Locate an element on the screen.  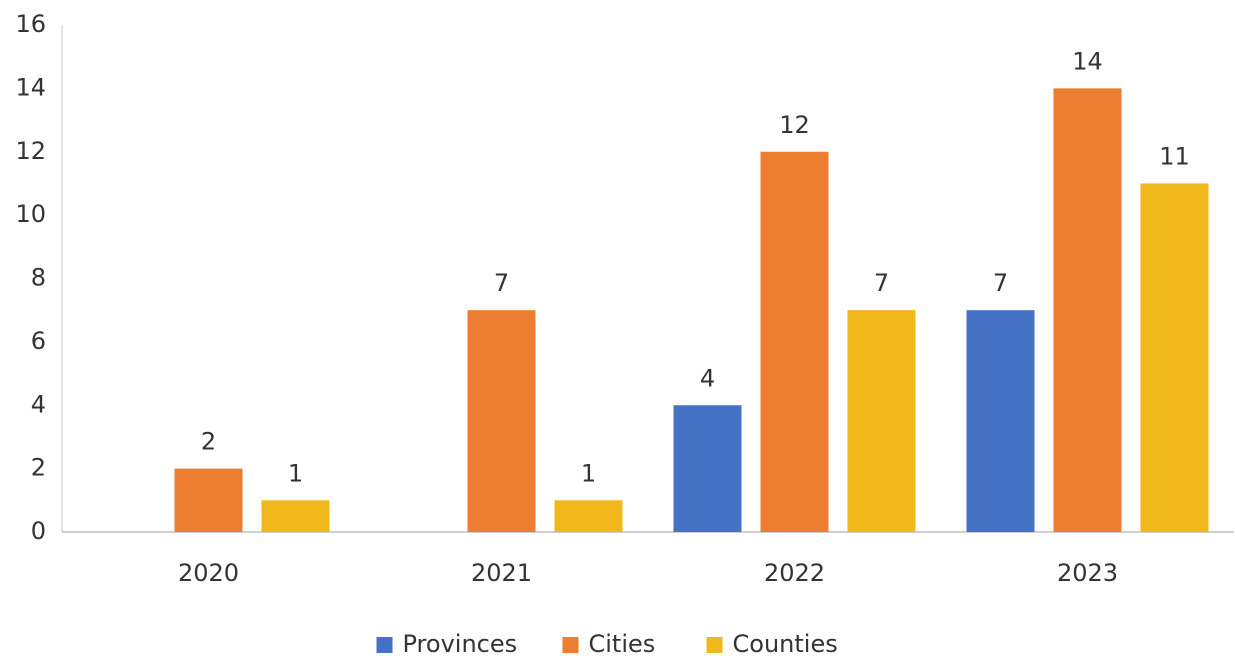
y-tick-label: 16 is located at coordinates (30, 24).